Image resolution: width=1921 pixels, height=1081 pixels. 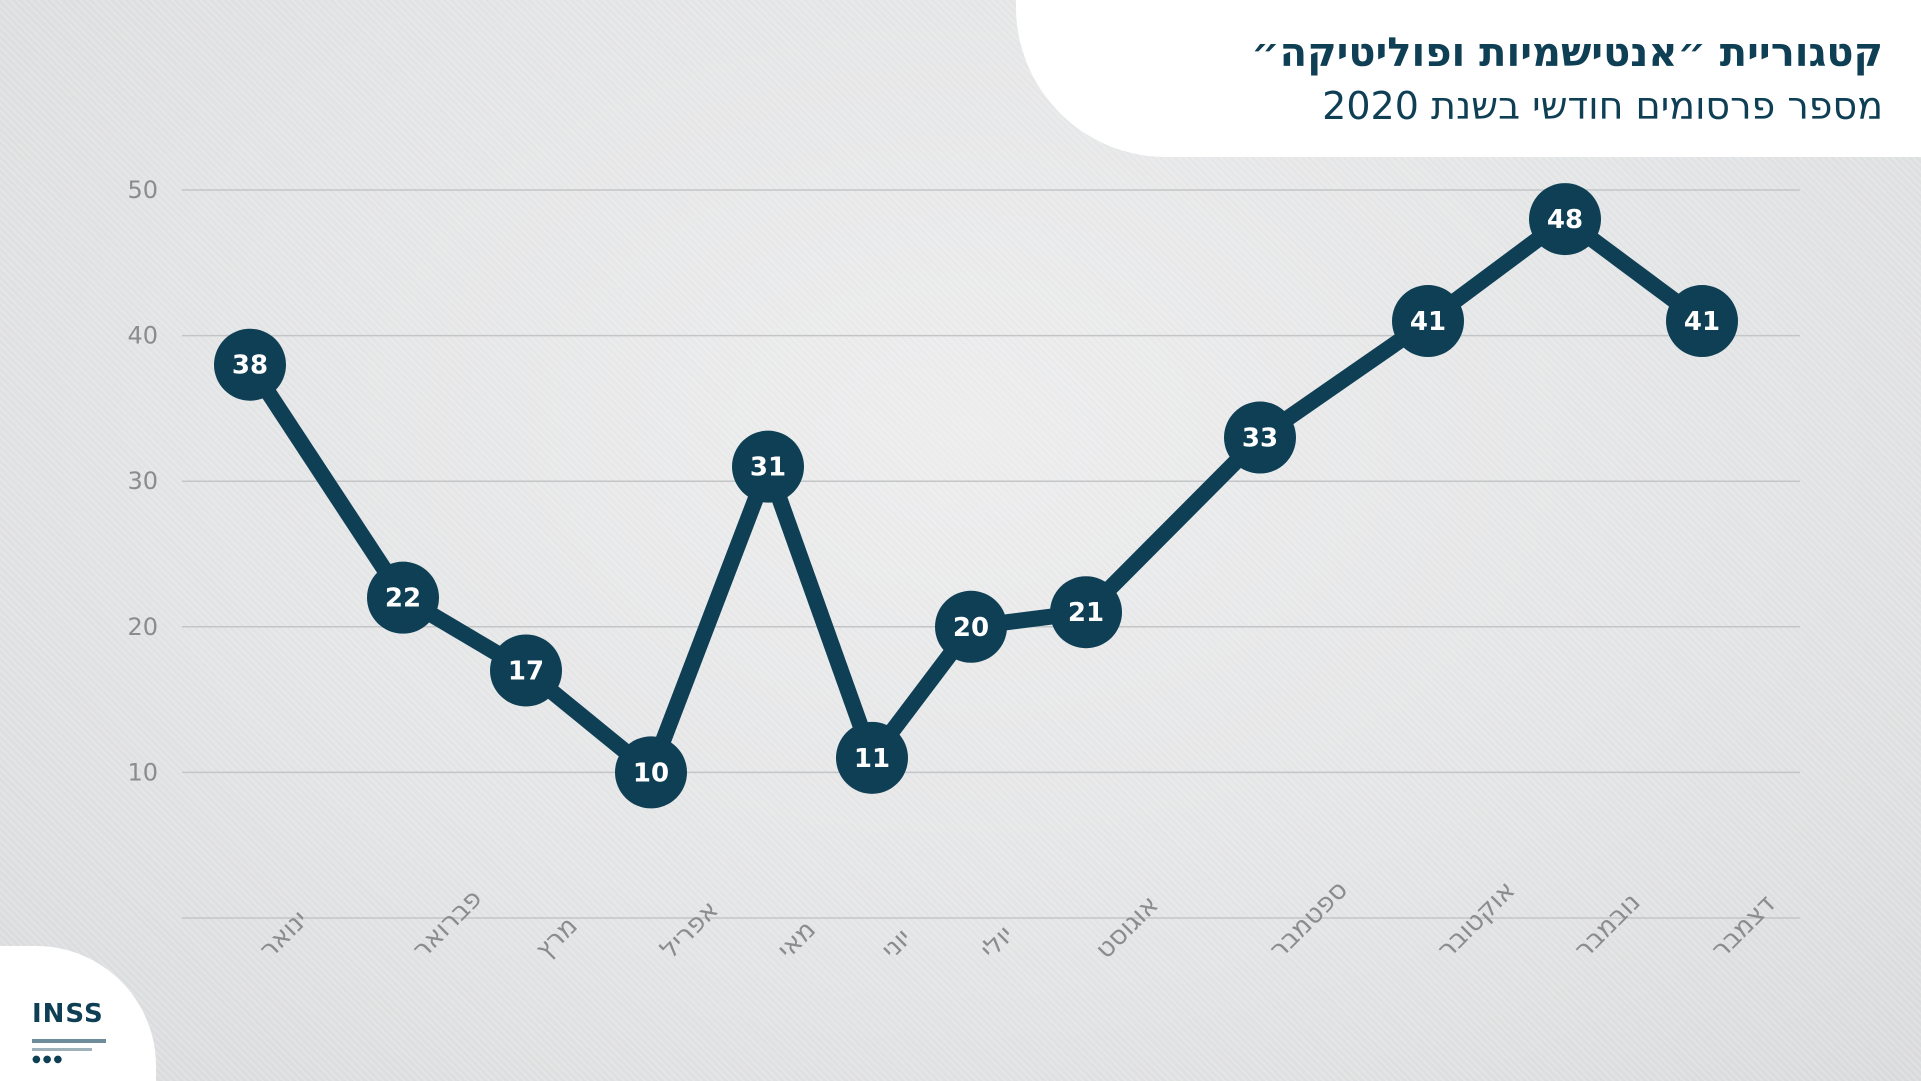 What do you see at coordinates (557, 938) in the screenshot?
I see `x-category-label: מרץ` at bounding box center [557, 938].